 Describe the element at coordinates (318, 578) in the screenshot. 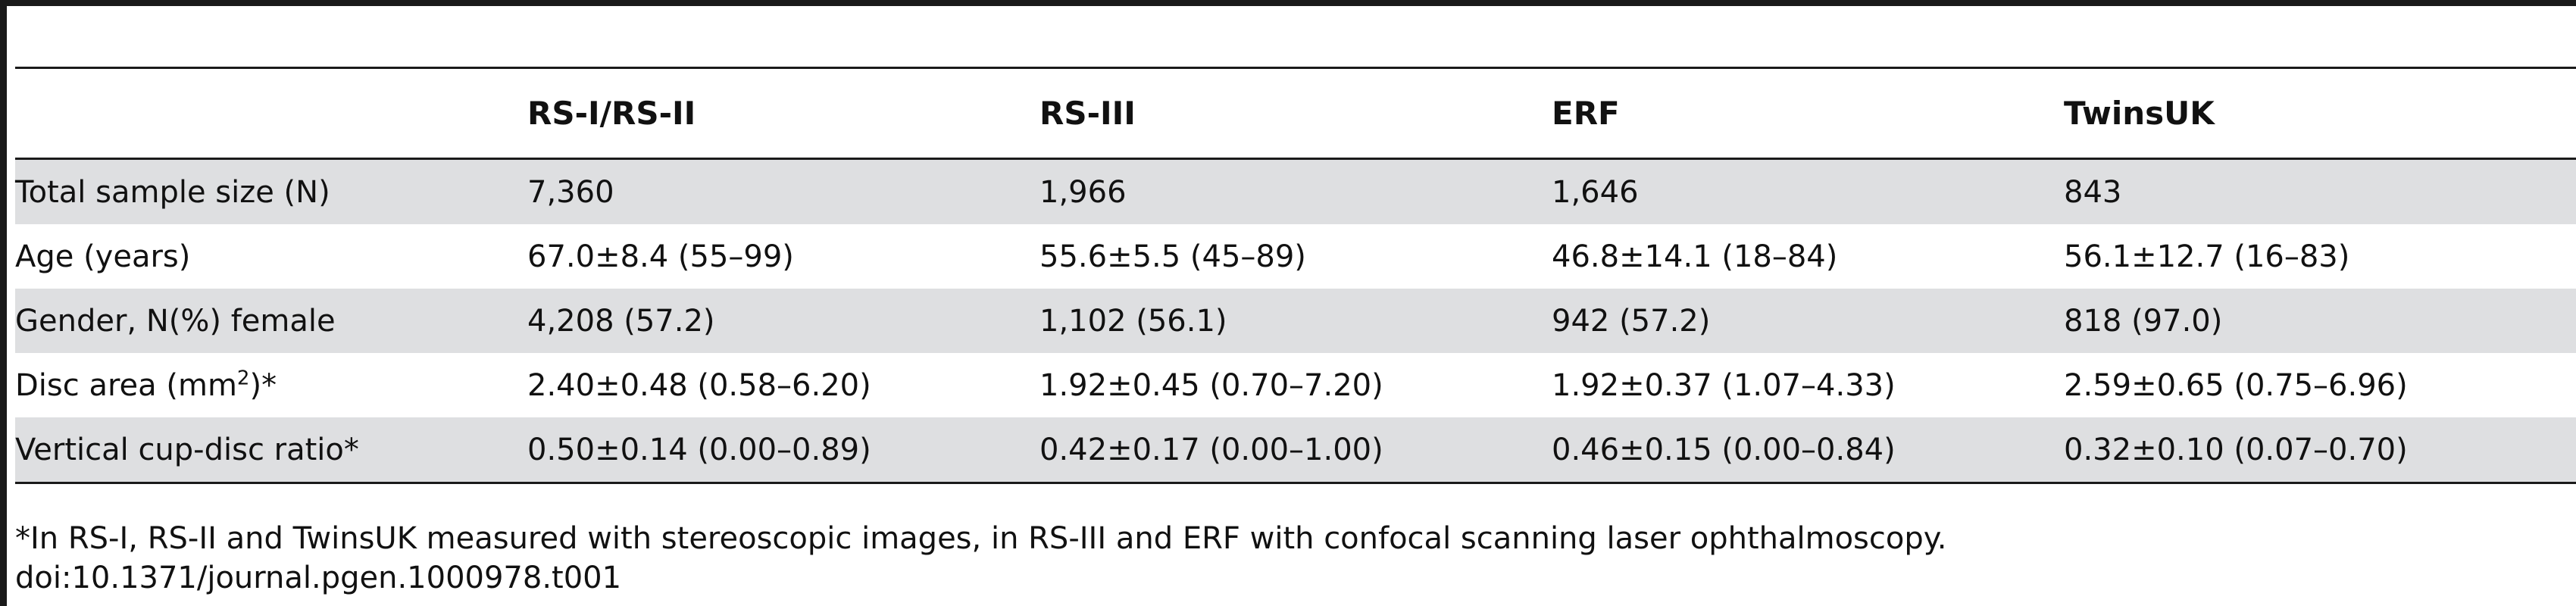

I see `doi-link: doi:10.1371/journal.pgen.1000978.t001` at that location.